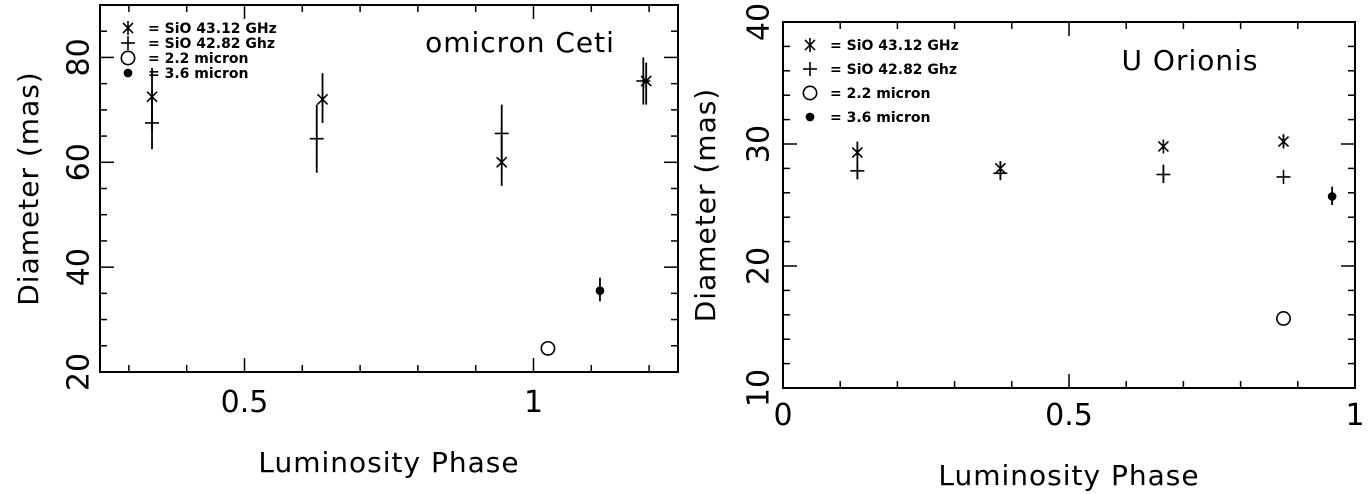 This screenshot has height=494, width=1372. What do you see at coordinates (79, 162) in the screenshot?
I see `y-tick-label: 60` at bounding box center [79, 162].